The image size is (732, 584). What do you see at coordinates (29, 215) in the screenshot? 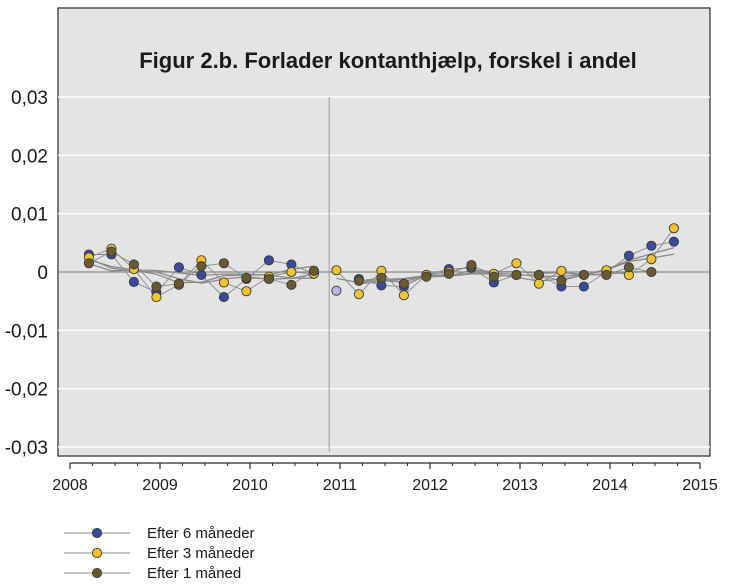
I see `y-tick-label: 0,01` at bounding box center [29, 215].